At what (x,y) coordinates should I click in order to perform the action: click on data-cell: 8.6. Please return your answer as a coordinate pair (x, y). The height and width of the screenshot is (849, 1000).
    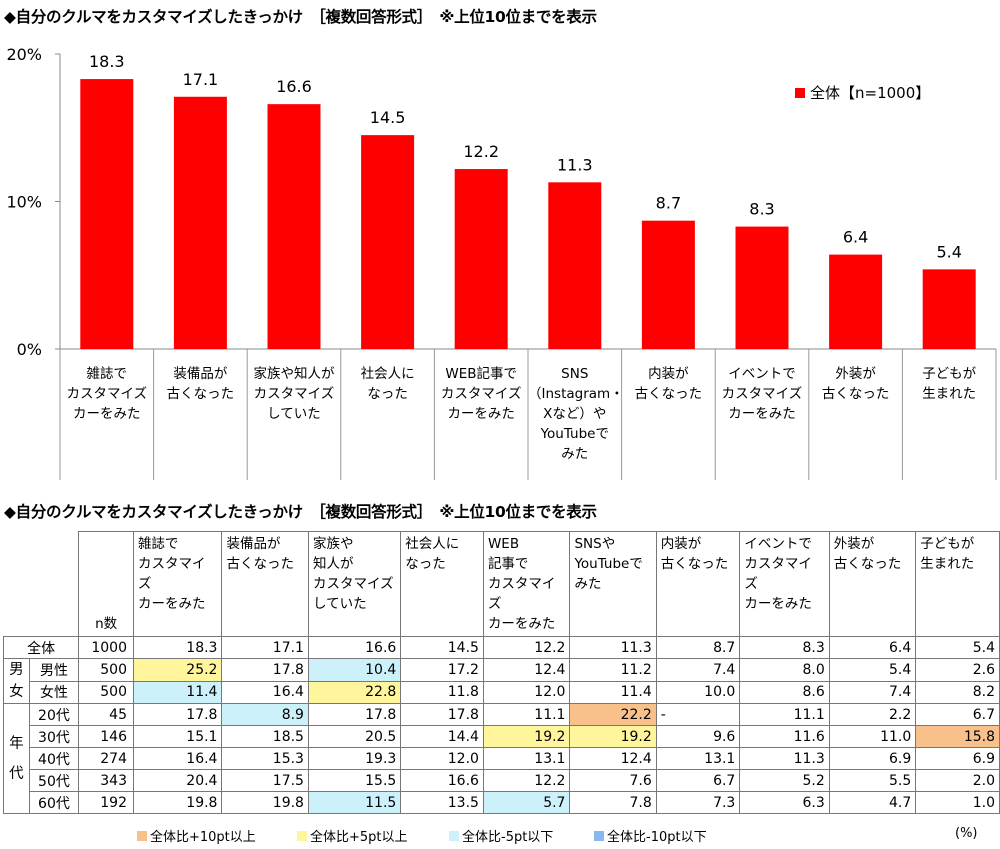
    Looking at the image, I should click on (784, 692).